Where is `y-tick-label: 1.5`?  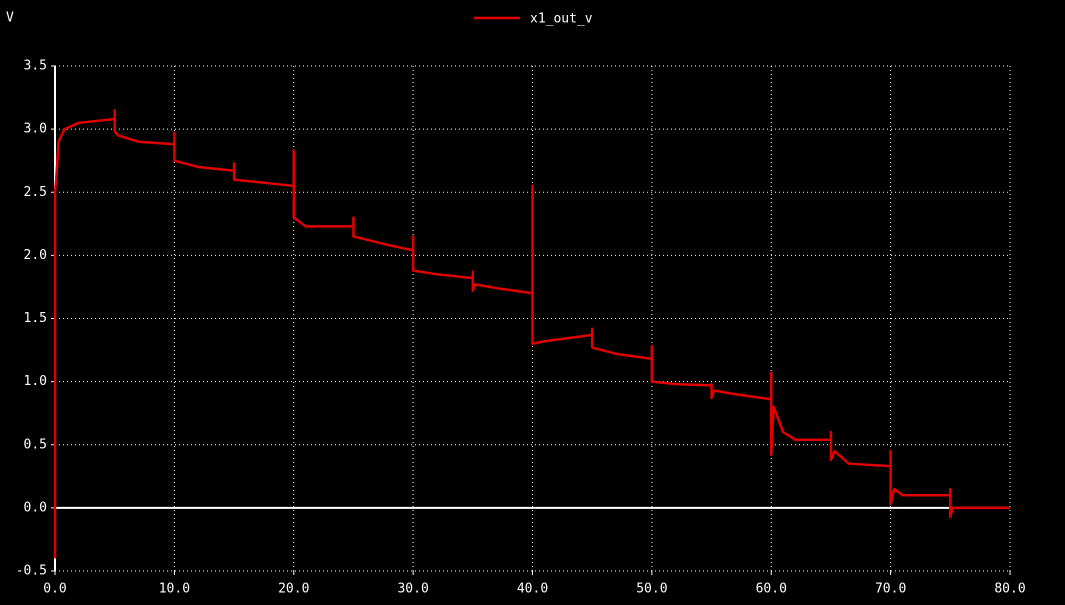
y-tick-label: 1.5 is located at coordinates (35, 318).